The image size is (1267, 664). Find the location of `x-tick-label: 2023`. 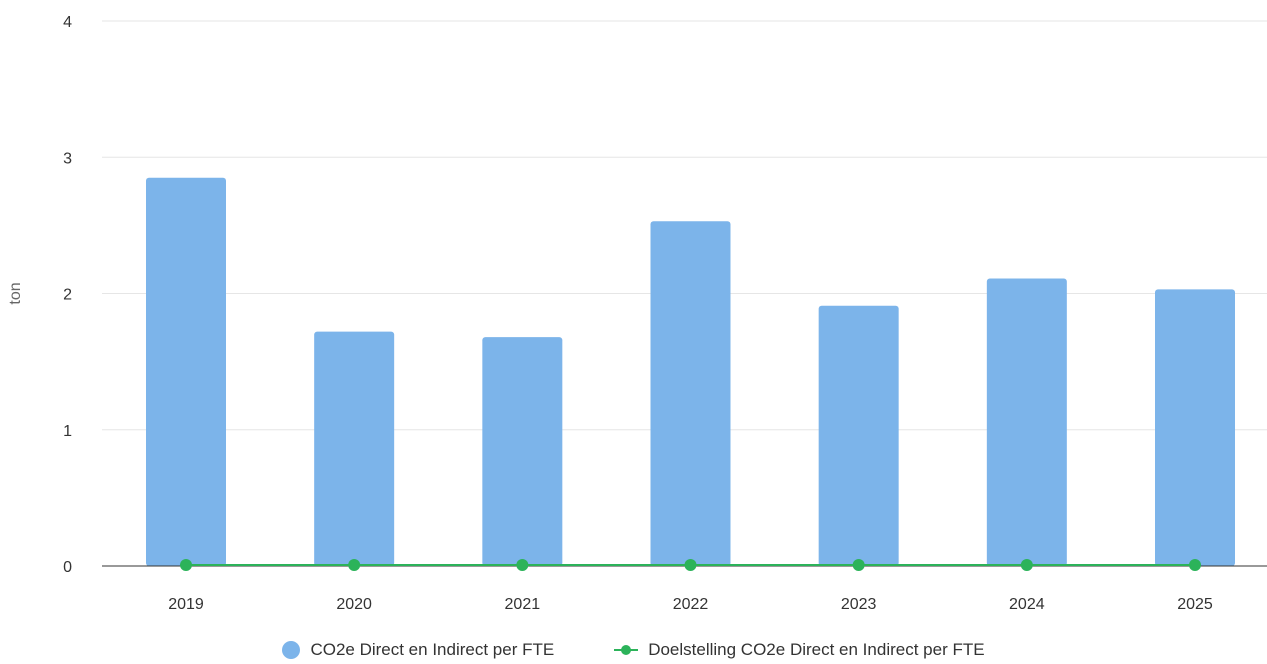

x-tick-label: 2023 is located at coordinates (859, 604).